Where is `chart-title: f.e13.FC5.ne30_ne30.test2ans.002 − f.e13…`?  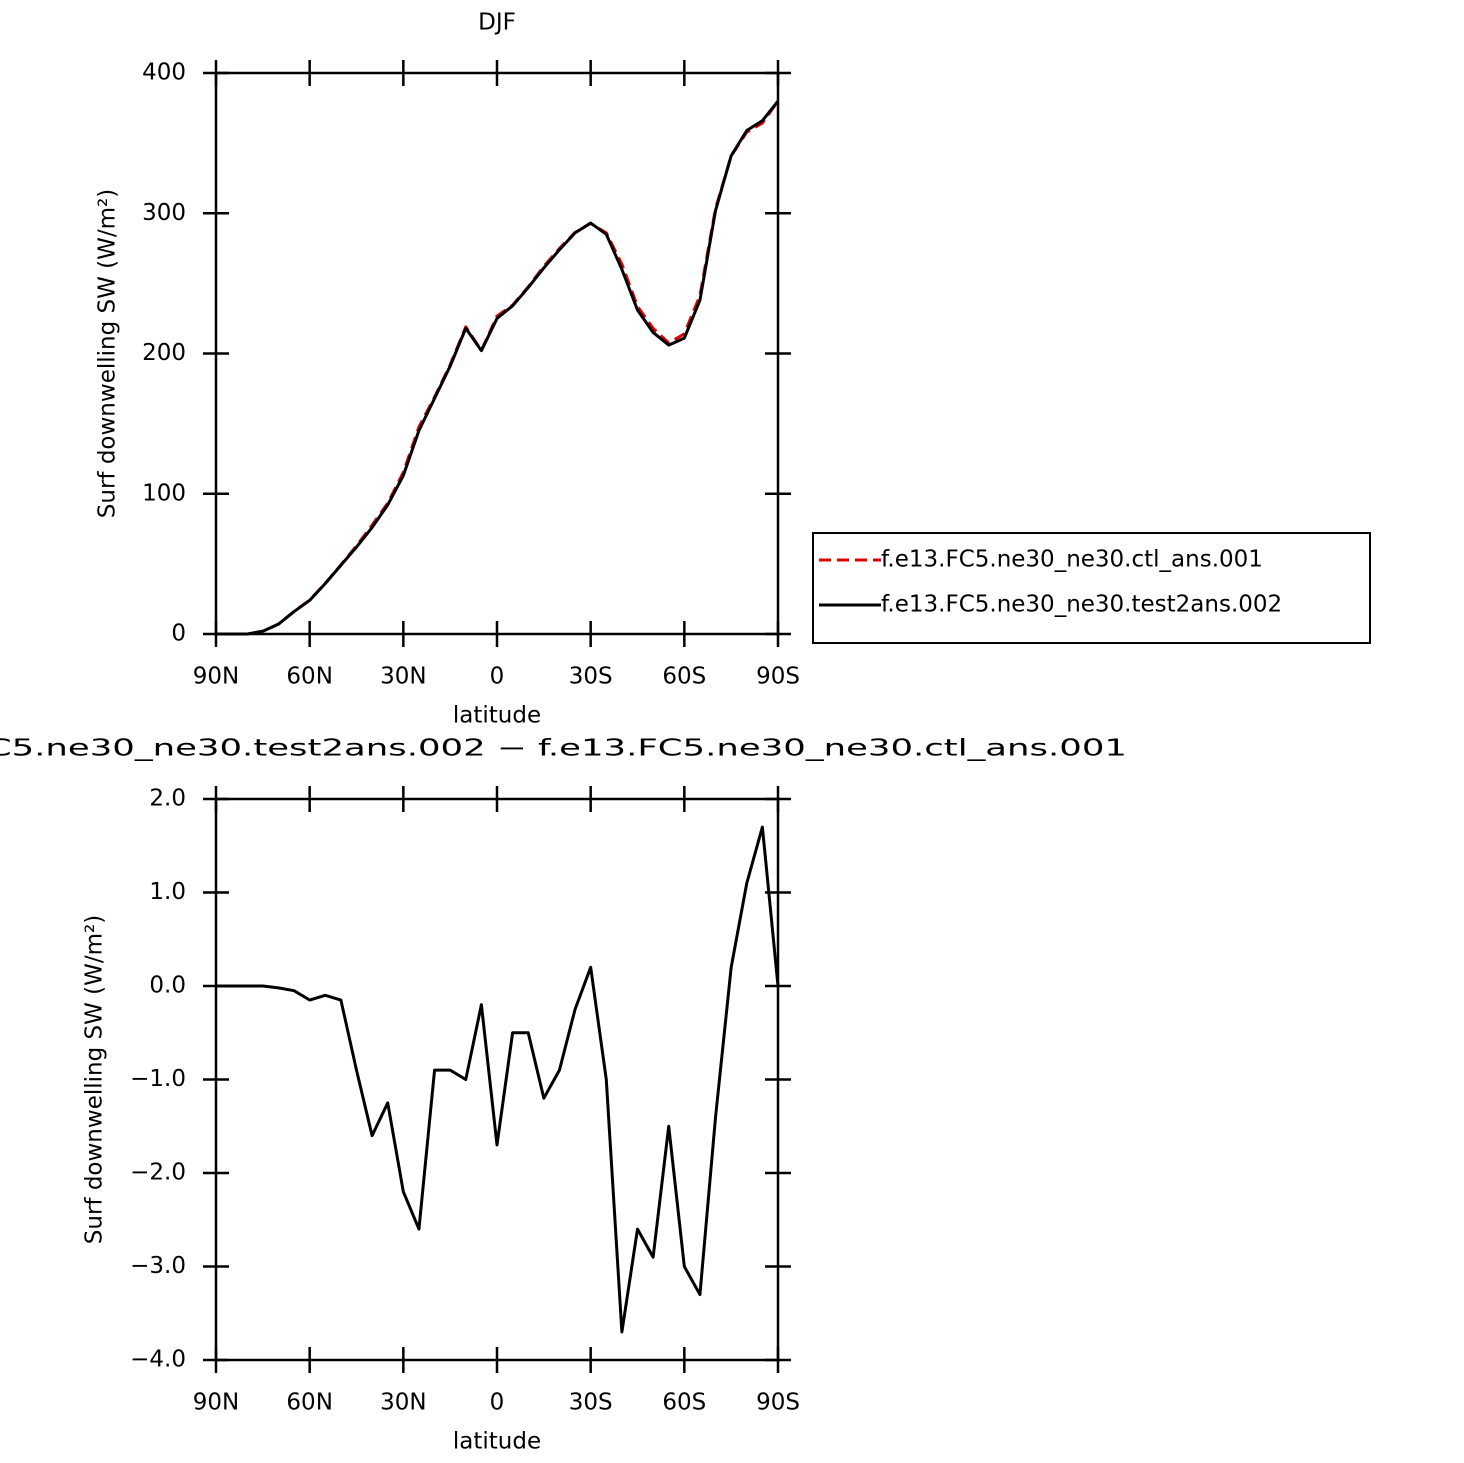 chart-title: f.e13.FC5.ne30_ne30.test2ans.002 − f.e13… is located at coordinates (563, 749).